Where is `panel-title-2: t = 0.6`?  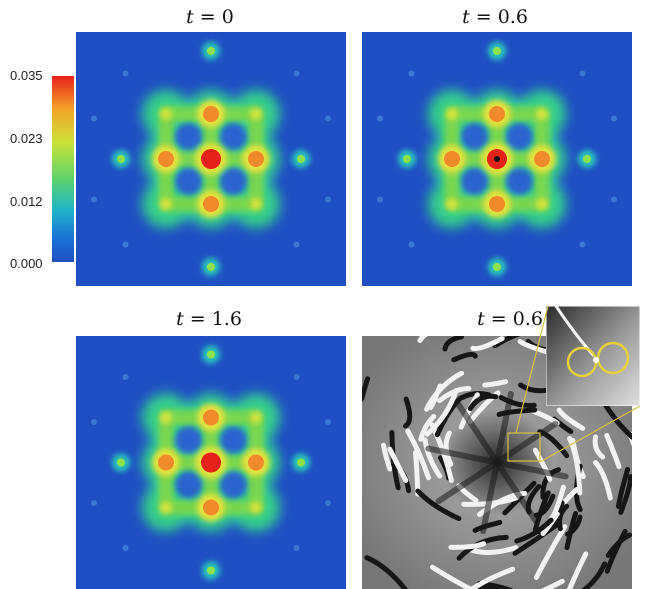 panel-title-2: t = 0.6 is located at coordinates (495, 17).